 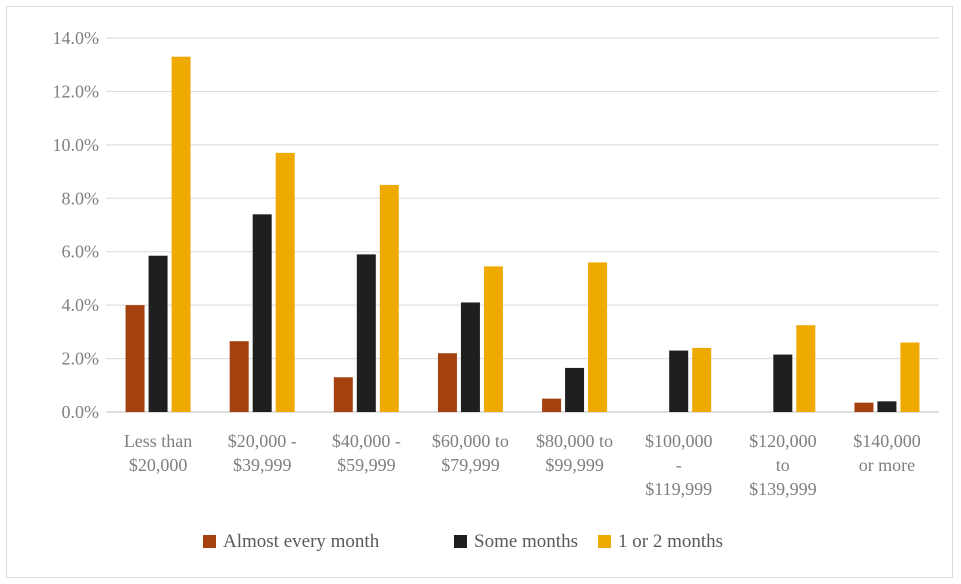 What do you see at coordinates (76, 38) in the screenshot?
I see `y-tick-label: 14.0%` at bounding box center [76, 38].